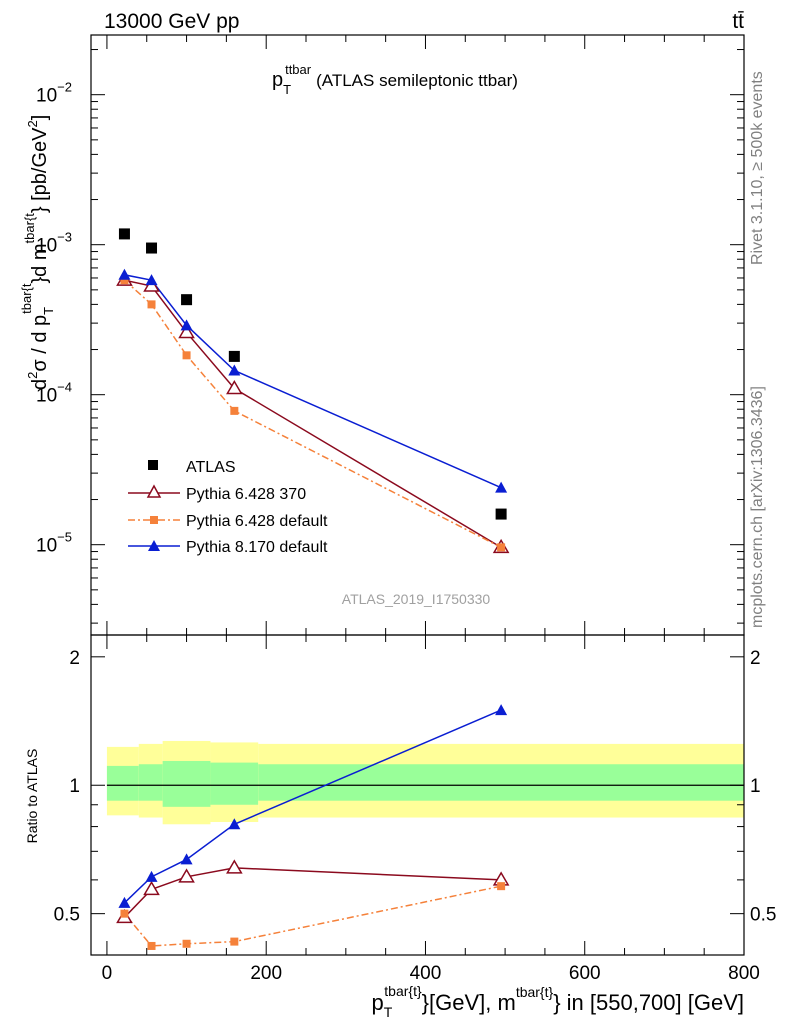  Describe the element at coordinates (154, 491) in the screenshot. I see `legend-p6-370-marker` at that location.